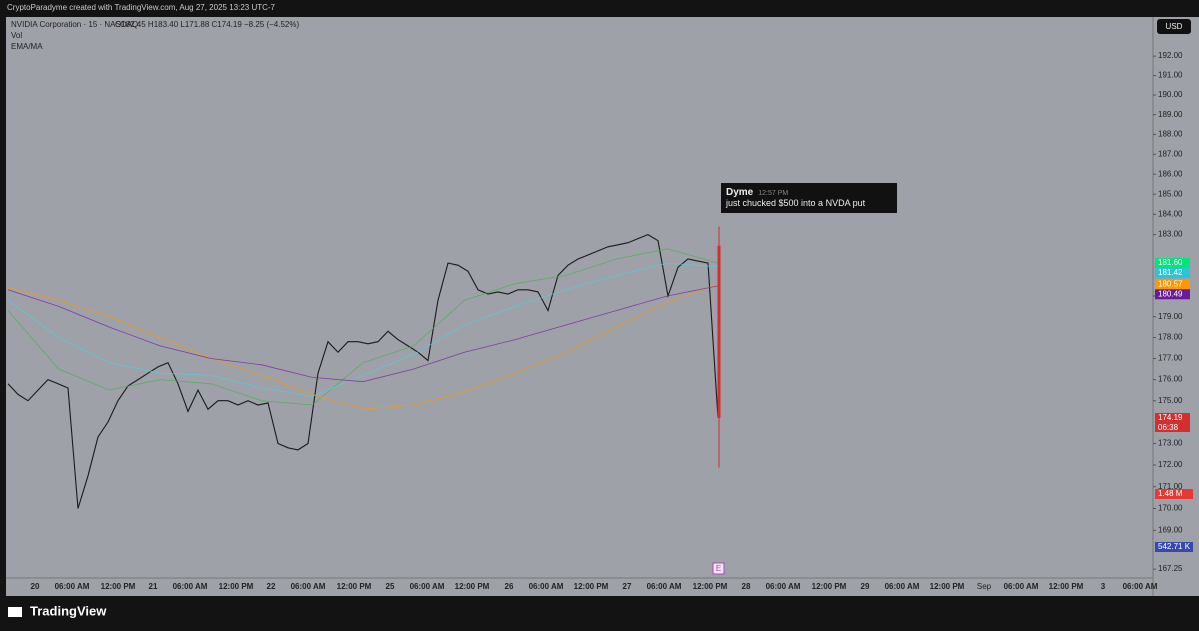 The height and width of the screenshot is (631, 1199). What do you see at coordinates (1170, 443) in the screenshot?
I see `y-tick-label: 173.00` at bounding box center [1170, 443].